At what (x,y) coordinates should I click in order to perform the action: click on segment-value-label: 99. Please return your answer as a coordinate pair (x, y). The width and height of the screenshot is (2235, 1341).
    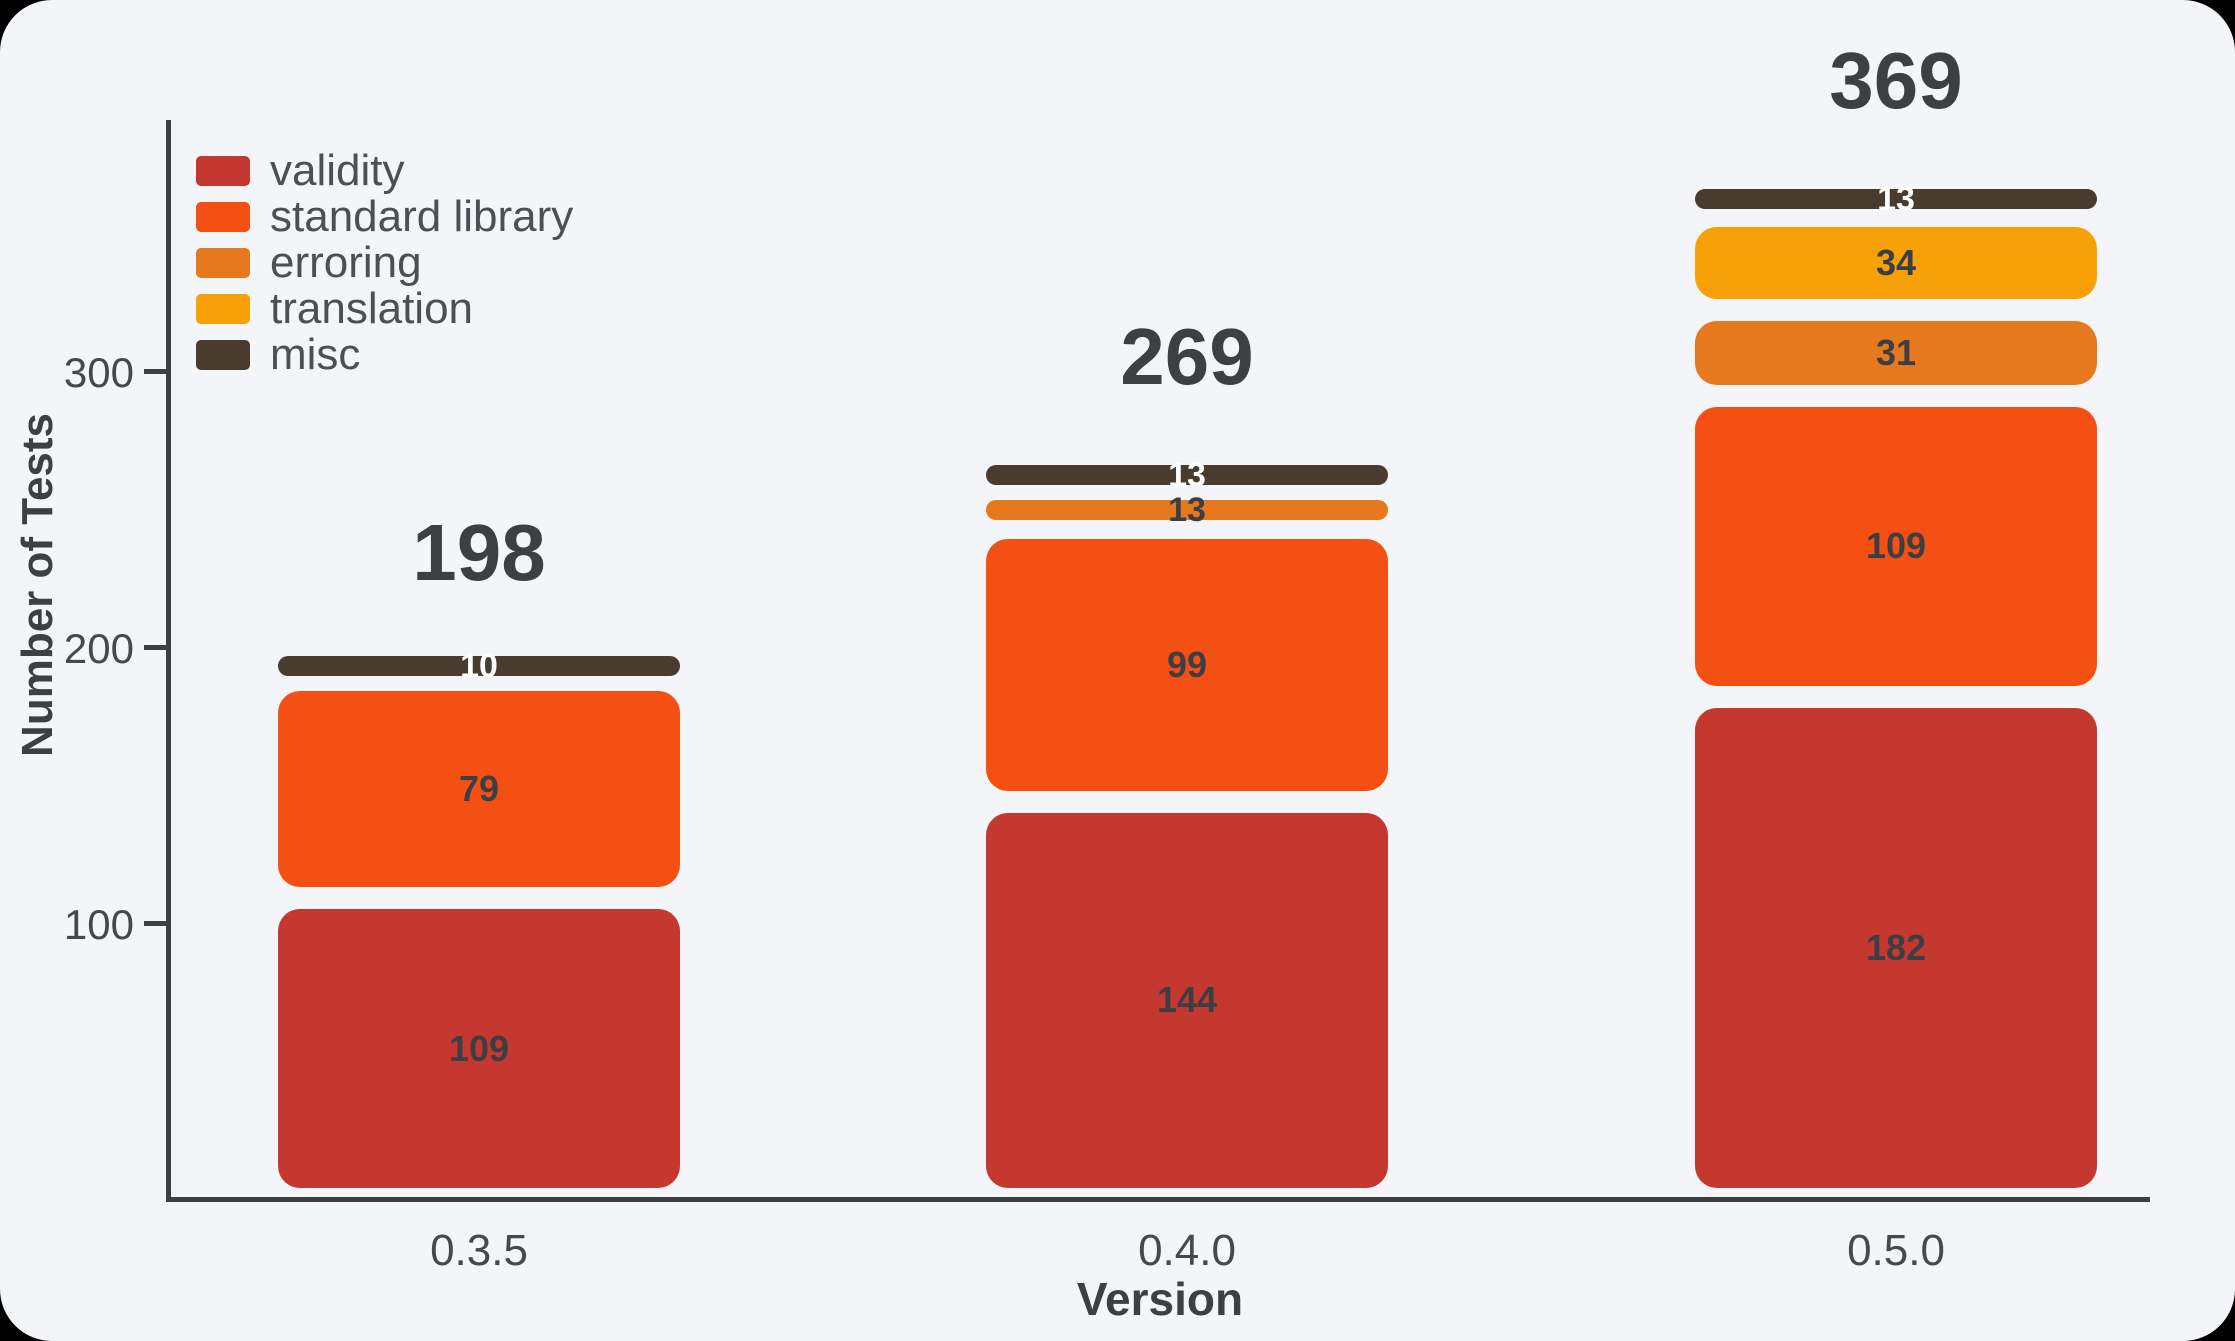
    Looking at the image, I should click on (1187, 664).